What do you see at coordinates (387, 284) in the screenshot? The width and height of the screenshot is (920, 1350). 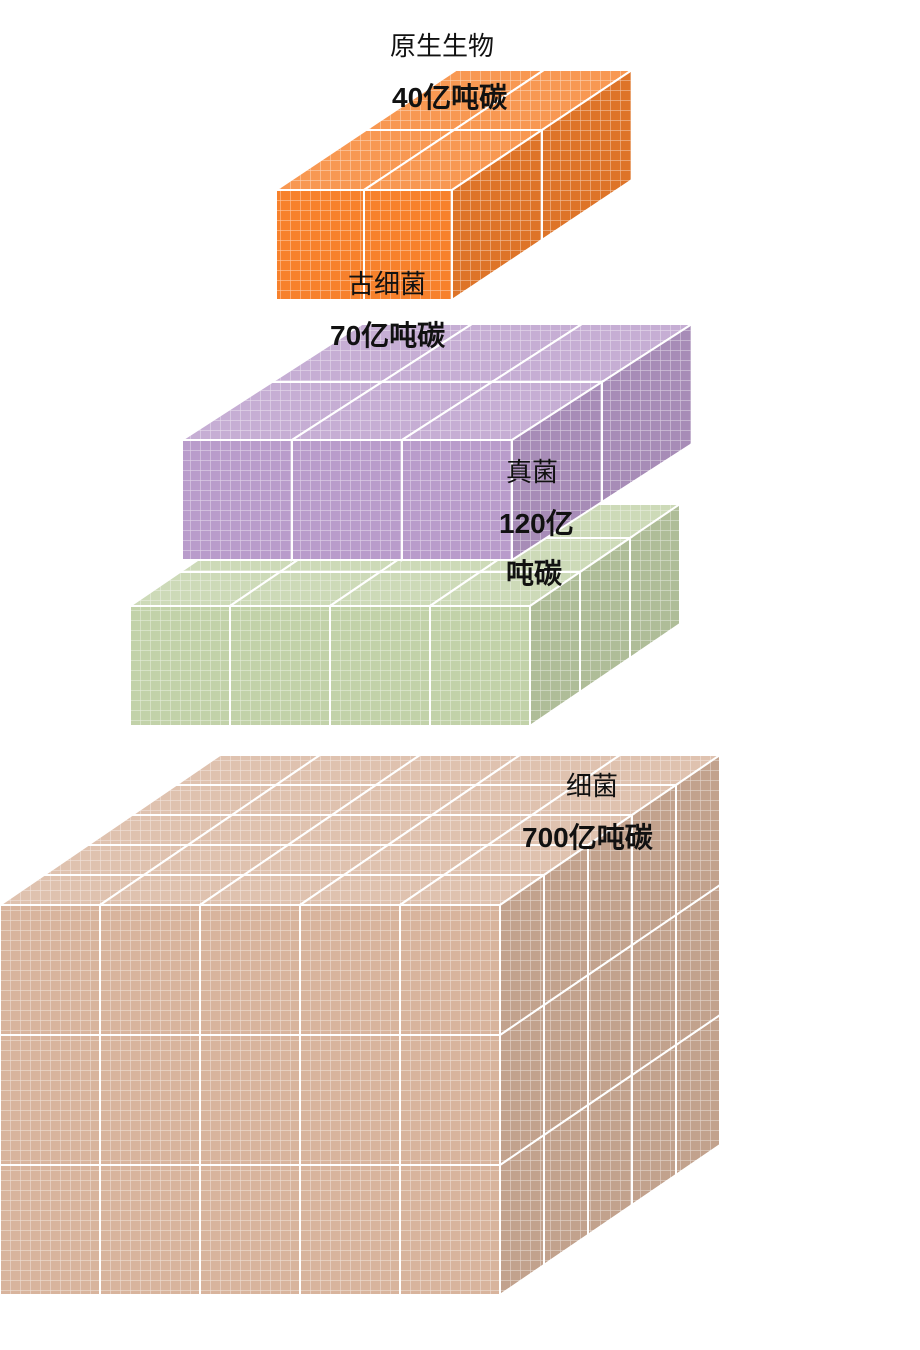 I see `archaea-label: 古细菌` at bounding box center [387, 284].